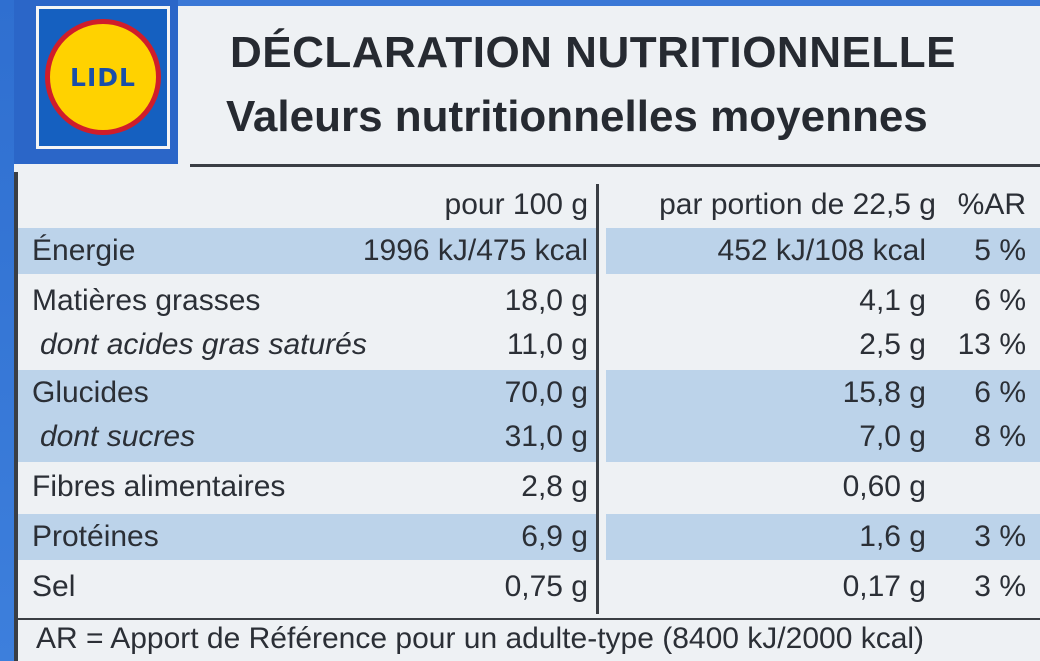 This screenshot has width=1040, height=661. What do you see at coordinates (892, 436) in the screenshot?
I see `row-portion: 7,0 g` at bounding box center [892, 436].